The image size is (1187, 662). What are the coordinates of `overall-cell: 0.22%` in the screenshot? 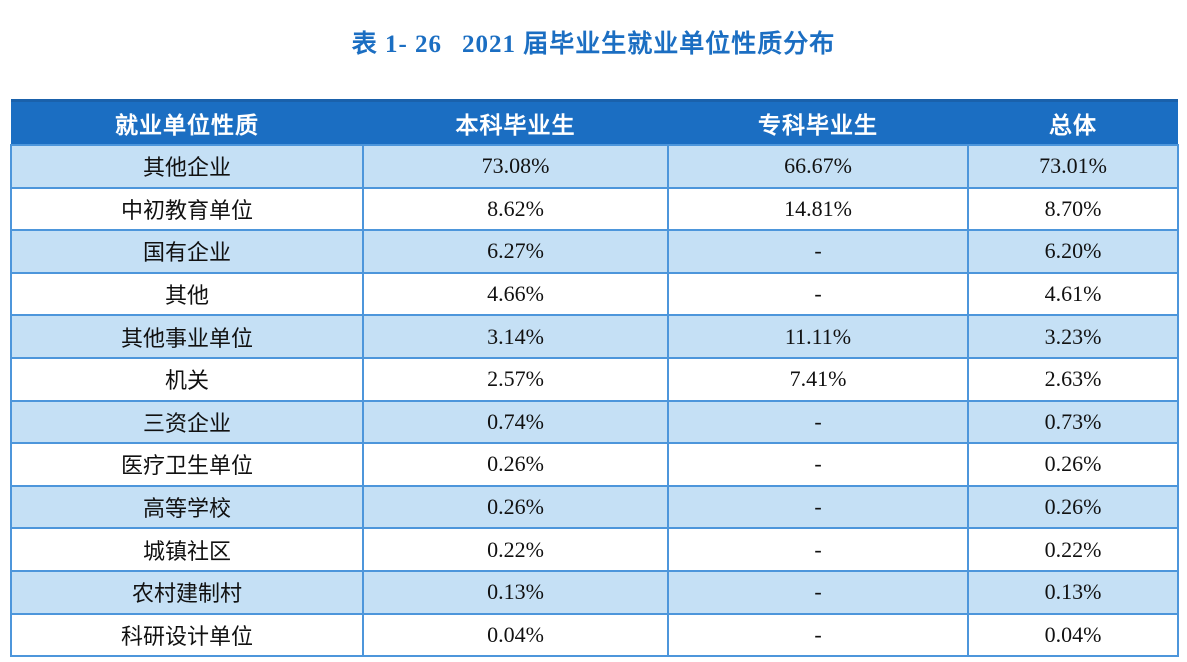 It's located at (1073, 549).